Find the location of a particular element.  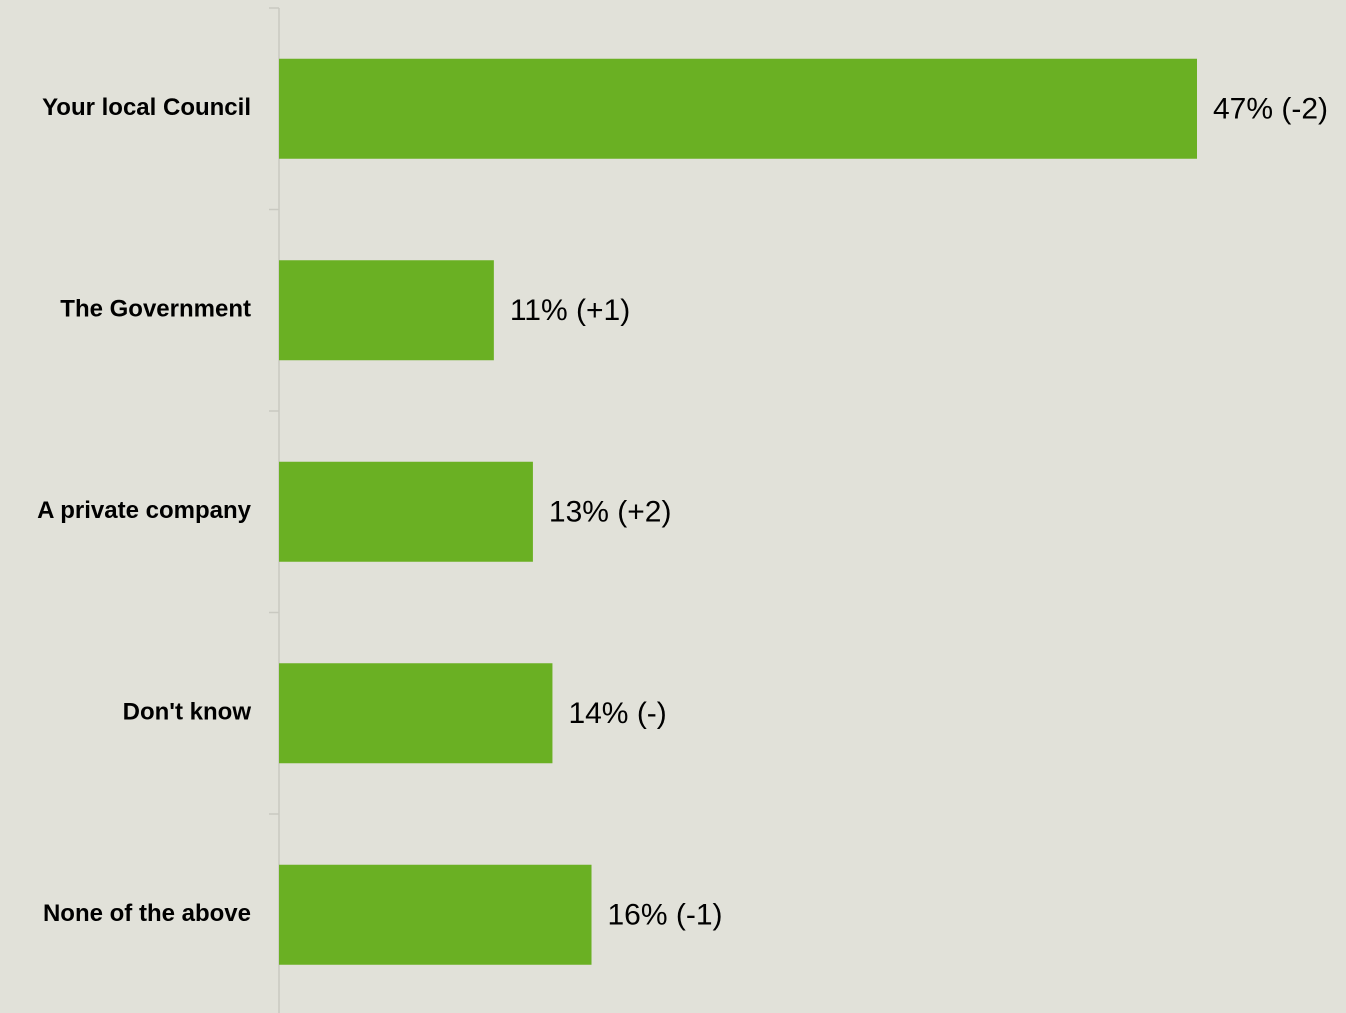

bar-don-t-know is located at coordinates (416, 713).